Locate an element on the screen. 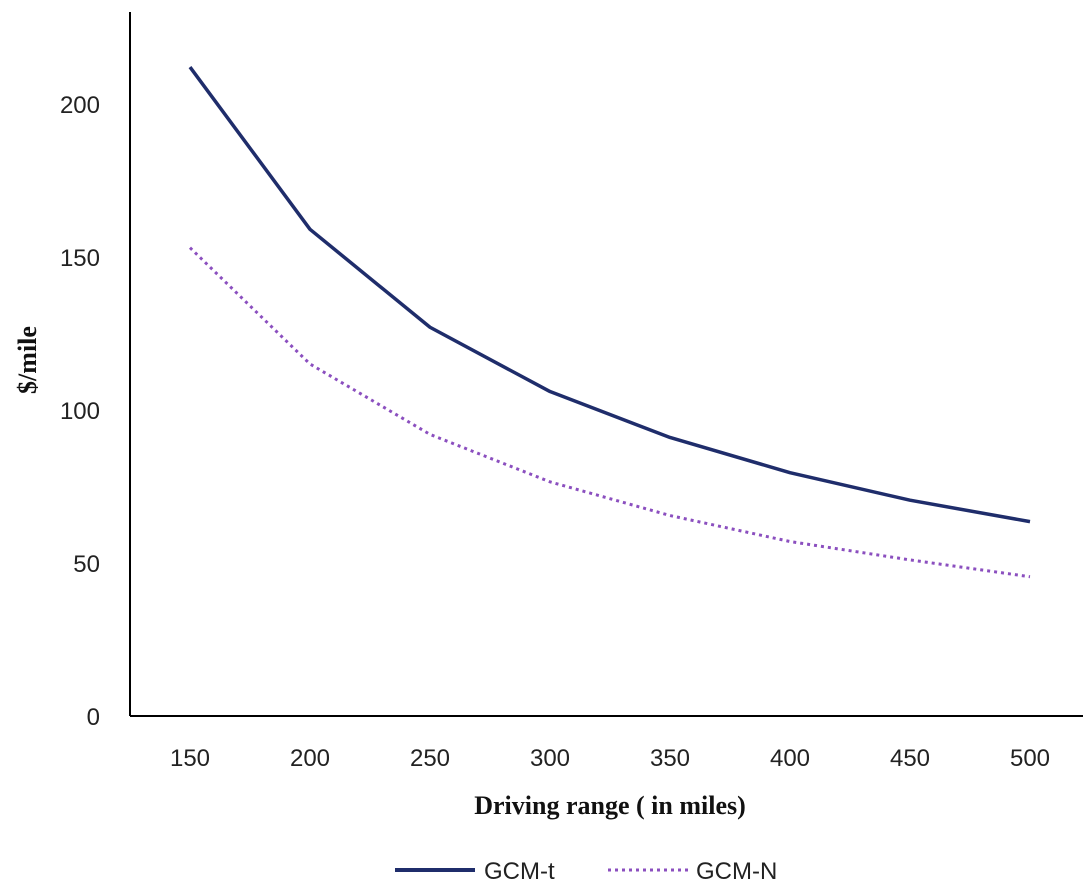 This screenshot has height=887, width=1083. x-tick-label: 500 is located at coordinates (1030, 758).